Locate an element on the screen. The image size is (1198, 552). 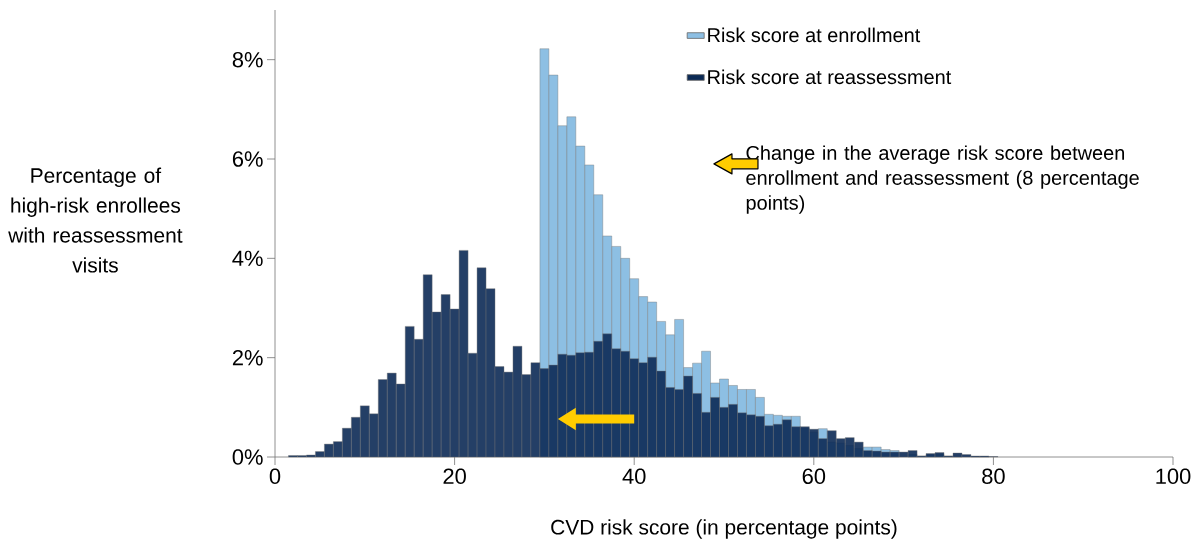
y-tick-label: 0% is located at coordinates (247, 457).